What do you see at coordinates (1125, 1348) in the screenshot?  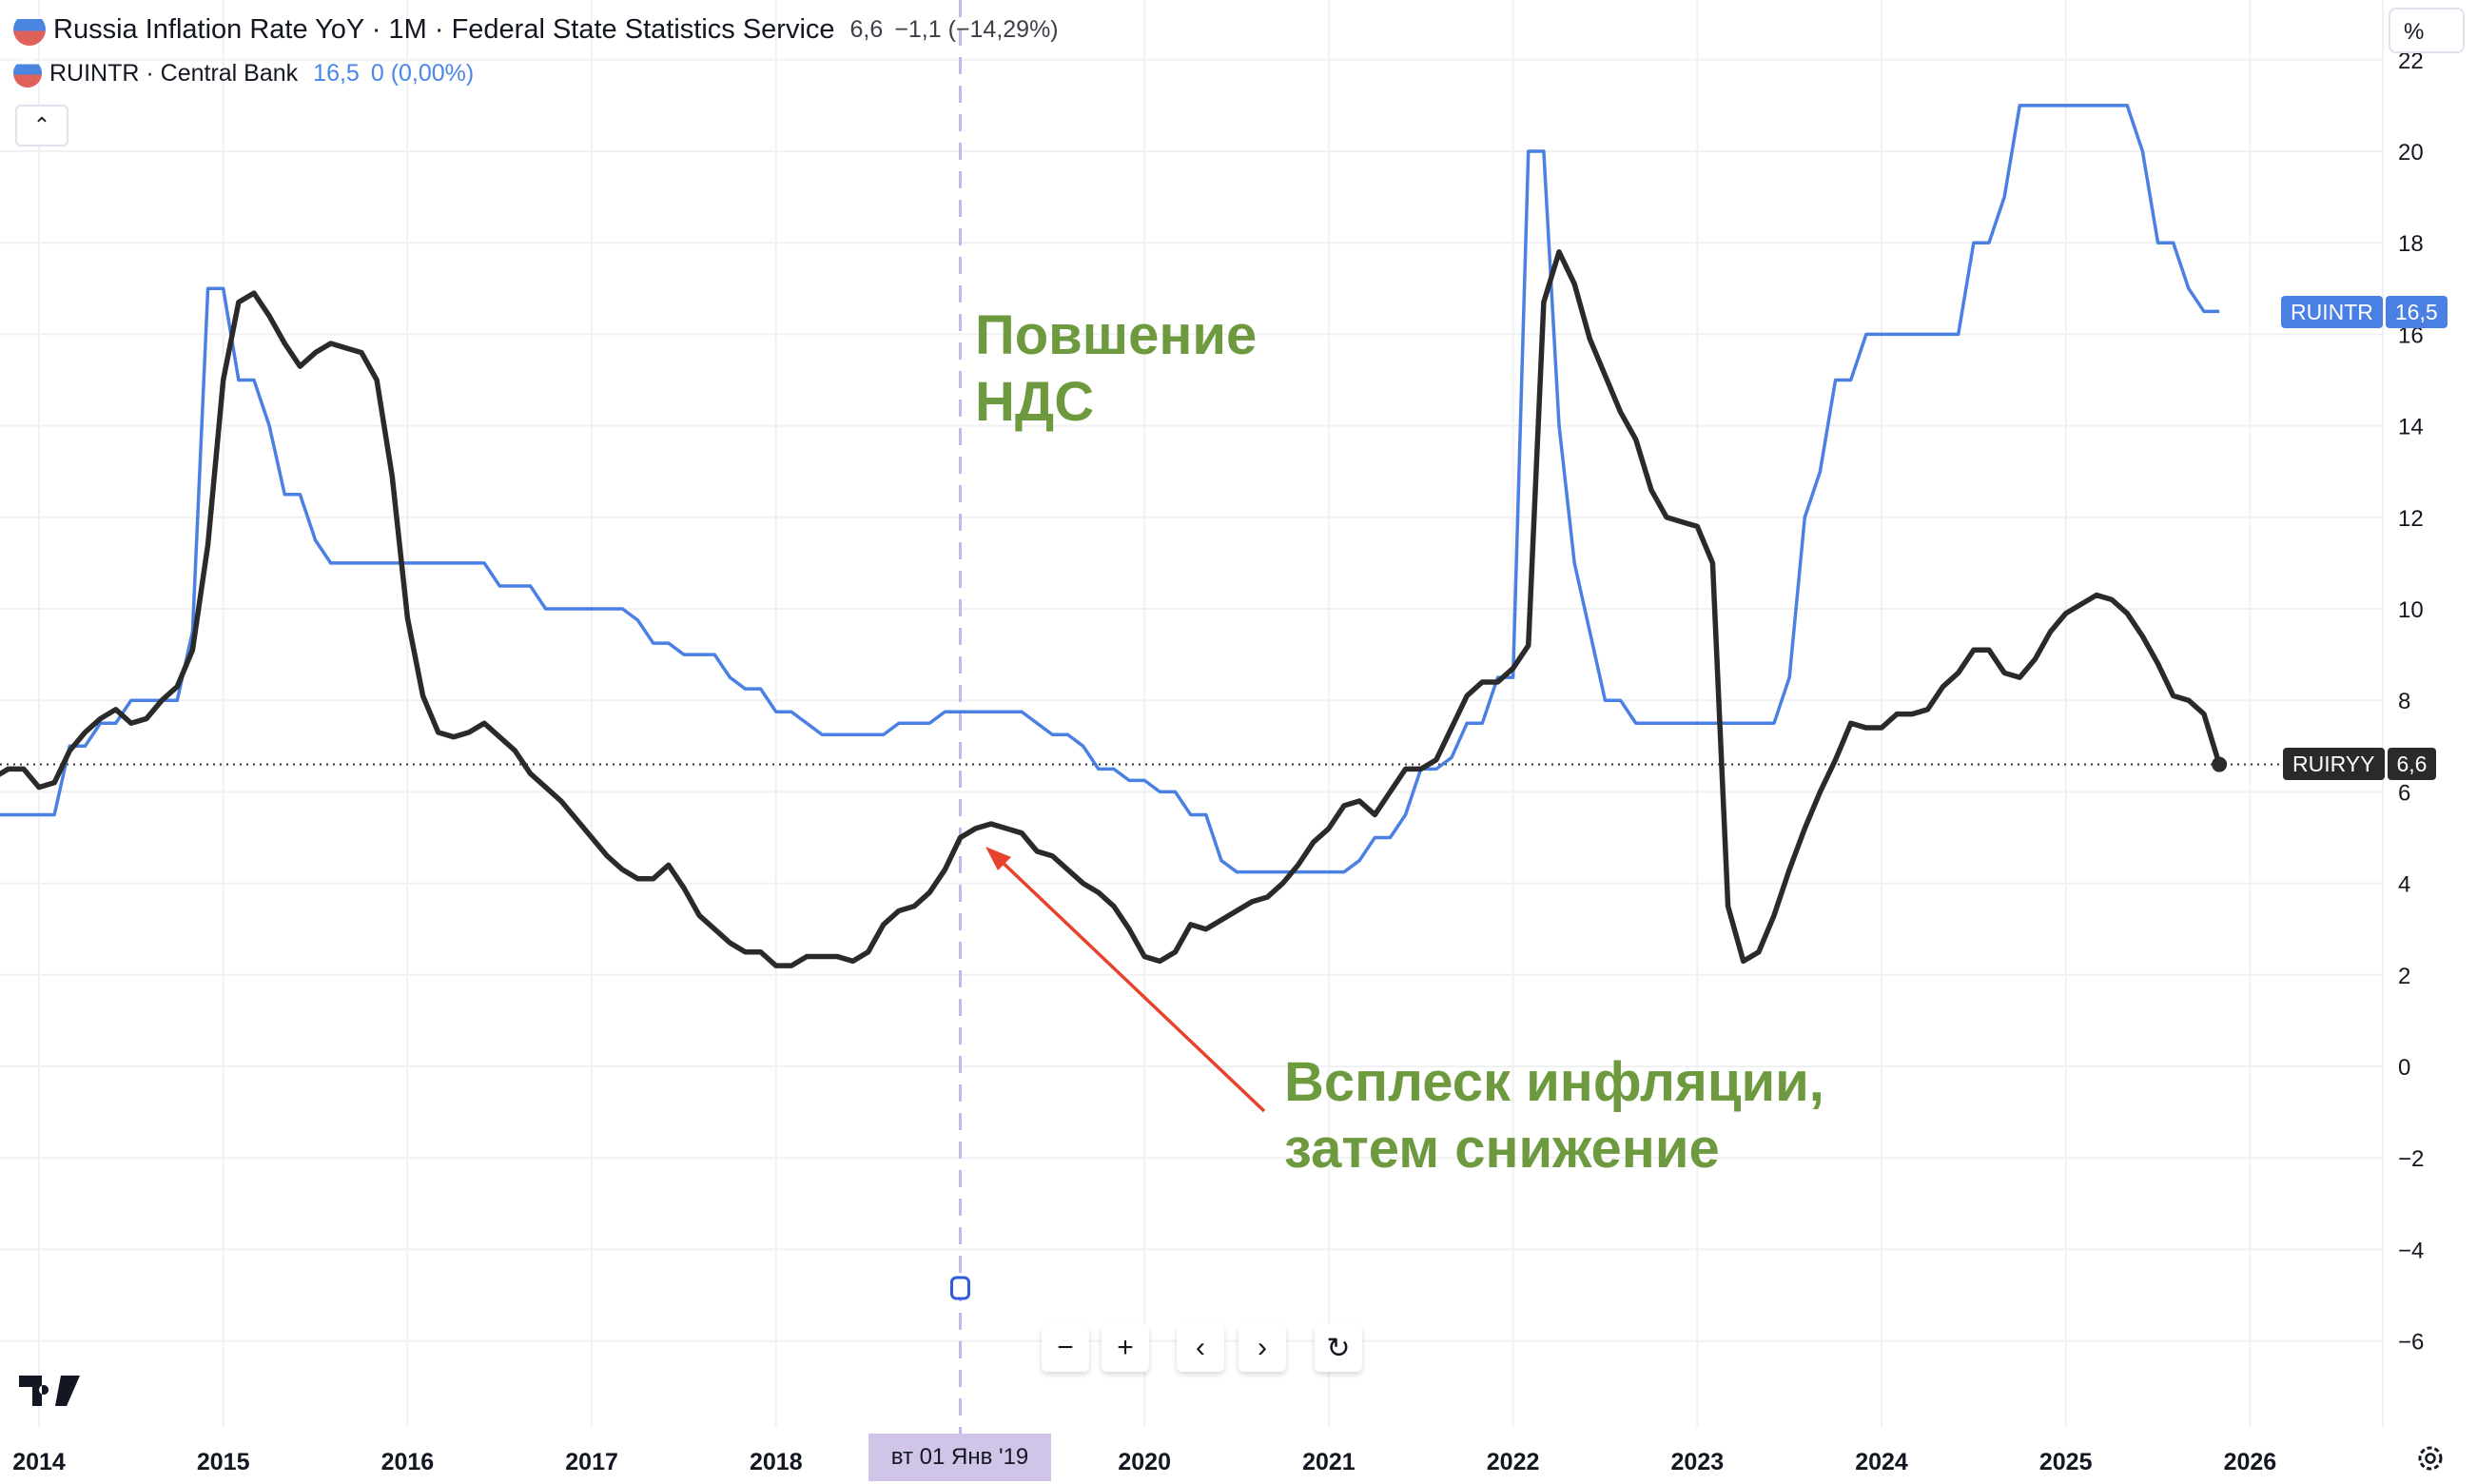 I see `zoom-in-button: +` at bounding box center [1125, 1348].